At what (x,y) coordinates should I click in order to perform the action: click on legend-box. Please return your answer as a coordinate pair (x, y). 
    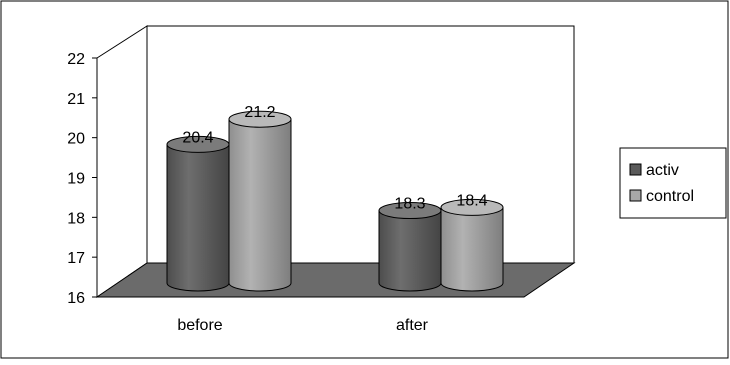
    Looking at the image, I should click on (673, 183).